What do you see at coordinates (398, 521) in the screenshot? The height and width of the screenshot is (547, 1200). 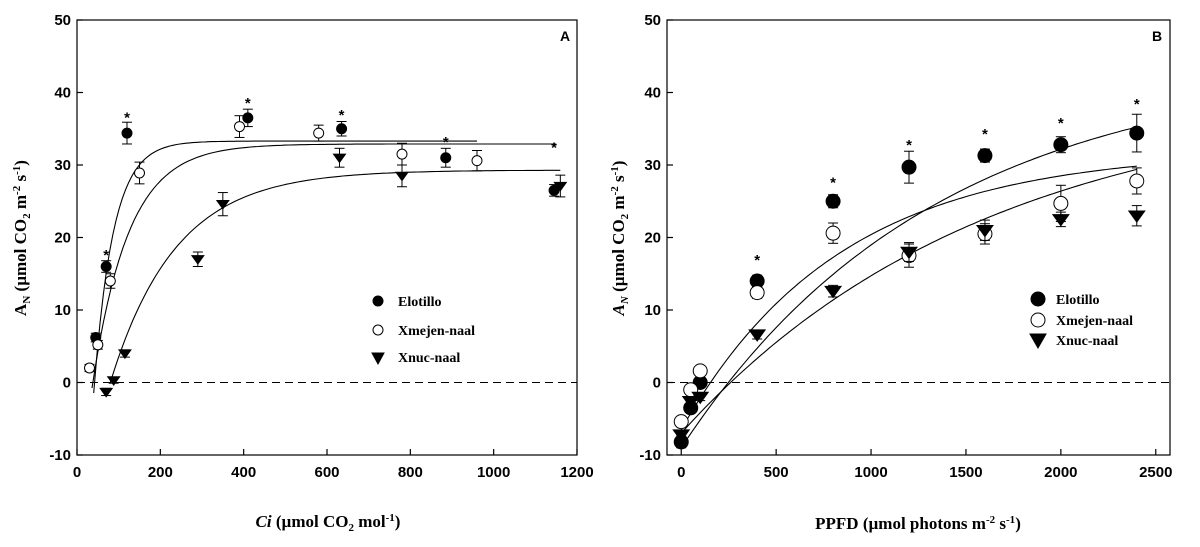 I see `panel-a-x-title-close: )` at bounding box center [398, 521].